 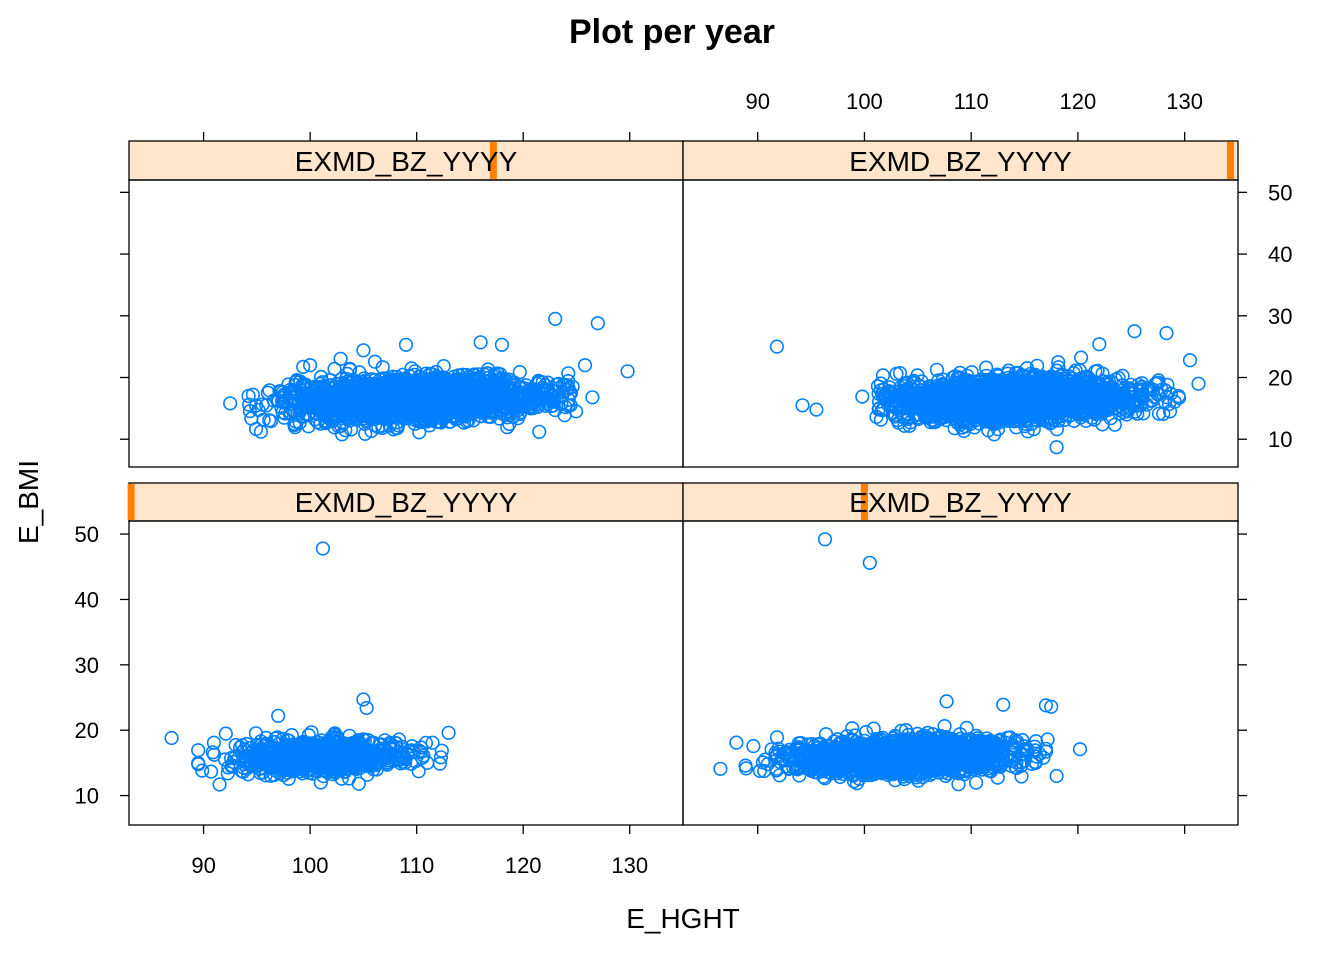 What do you see at coordinates (310, 666) in the screenshot?
I see `points-bottom-left` at bounding box center [310, 666].